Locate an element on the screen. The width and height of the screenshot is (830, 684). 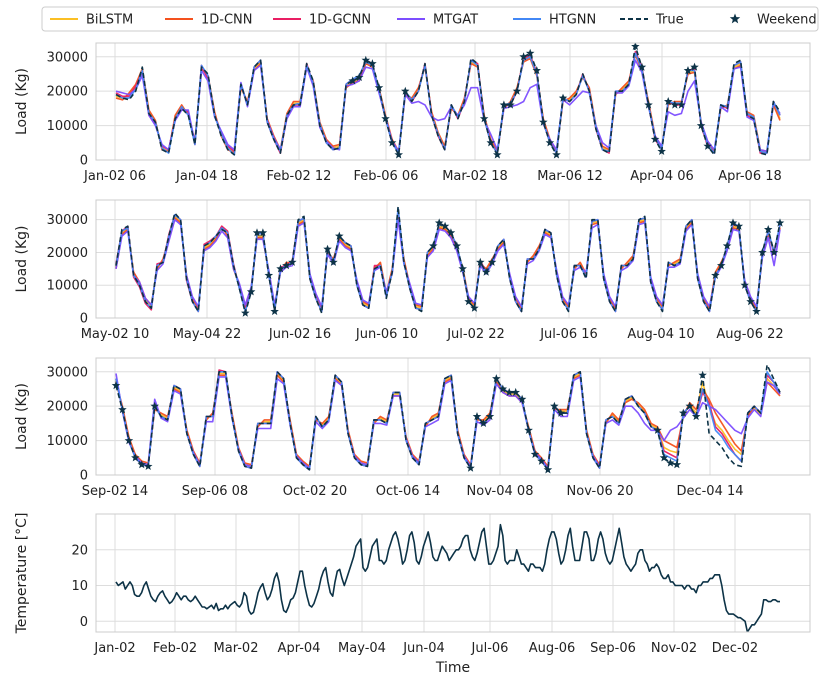
y-tick-label: 0 is located at coordinates (84, 161).